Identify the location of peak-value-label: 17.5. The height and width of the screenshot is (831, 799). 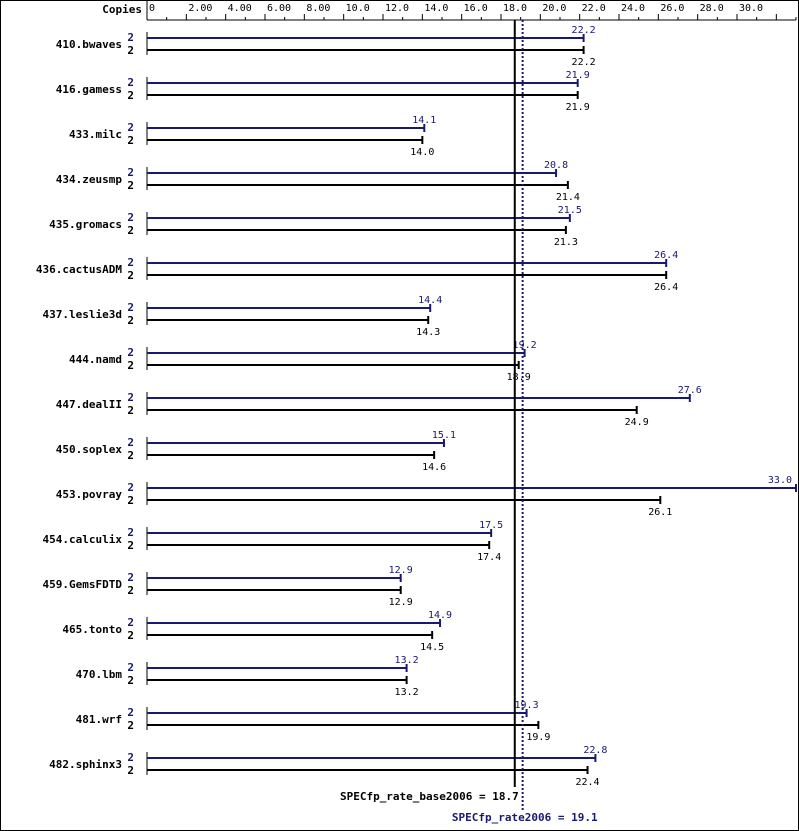
(491, 525).